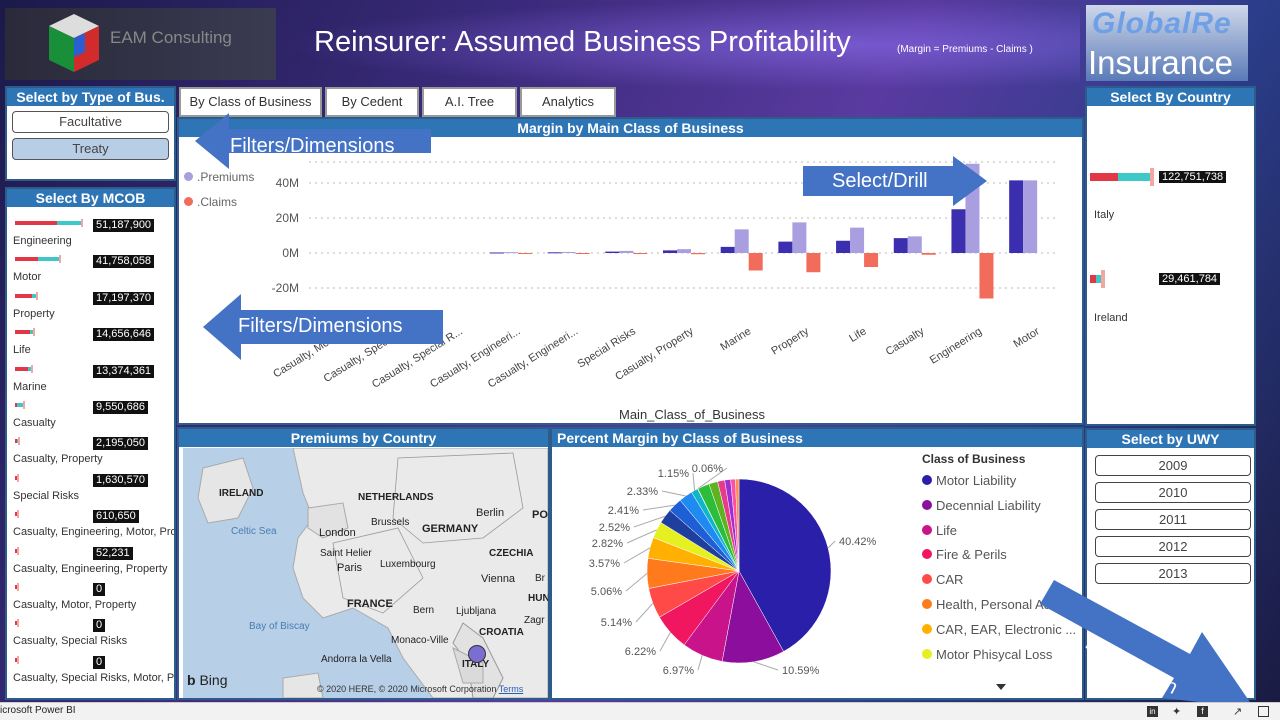 This screenshot has width=1280, height=720. What do you see at coordinates (950, 580) in the screenshot?
I see `pie-legend-label: CAR` at bounding box center [950, 580].